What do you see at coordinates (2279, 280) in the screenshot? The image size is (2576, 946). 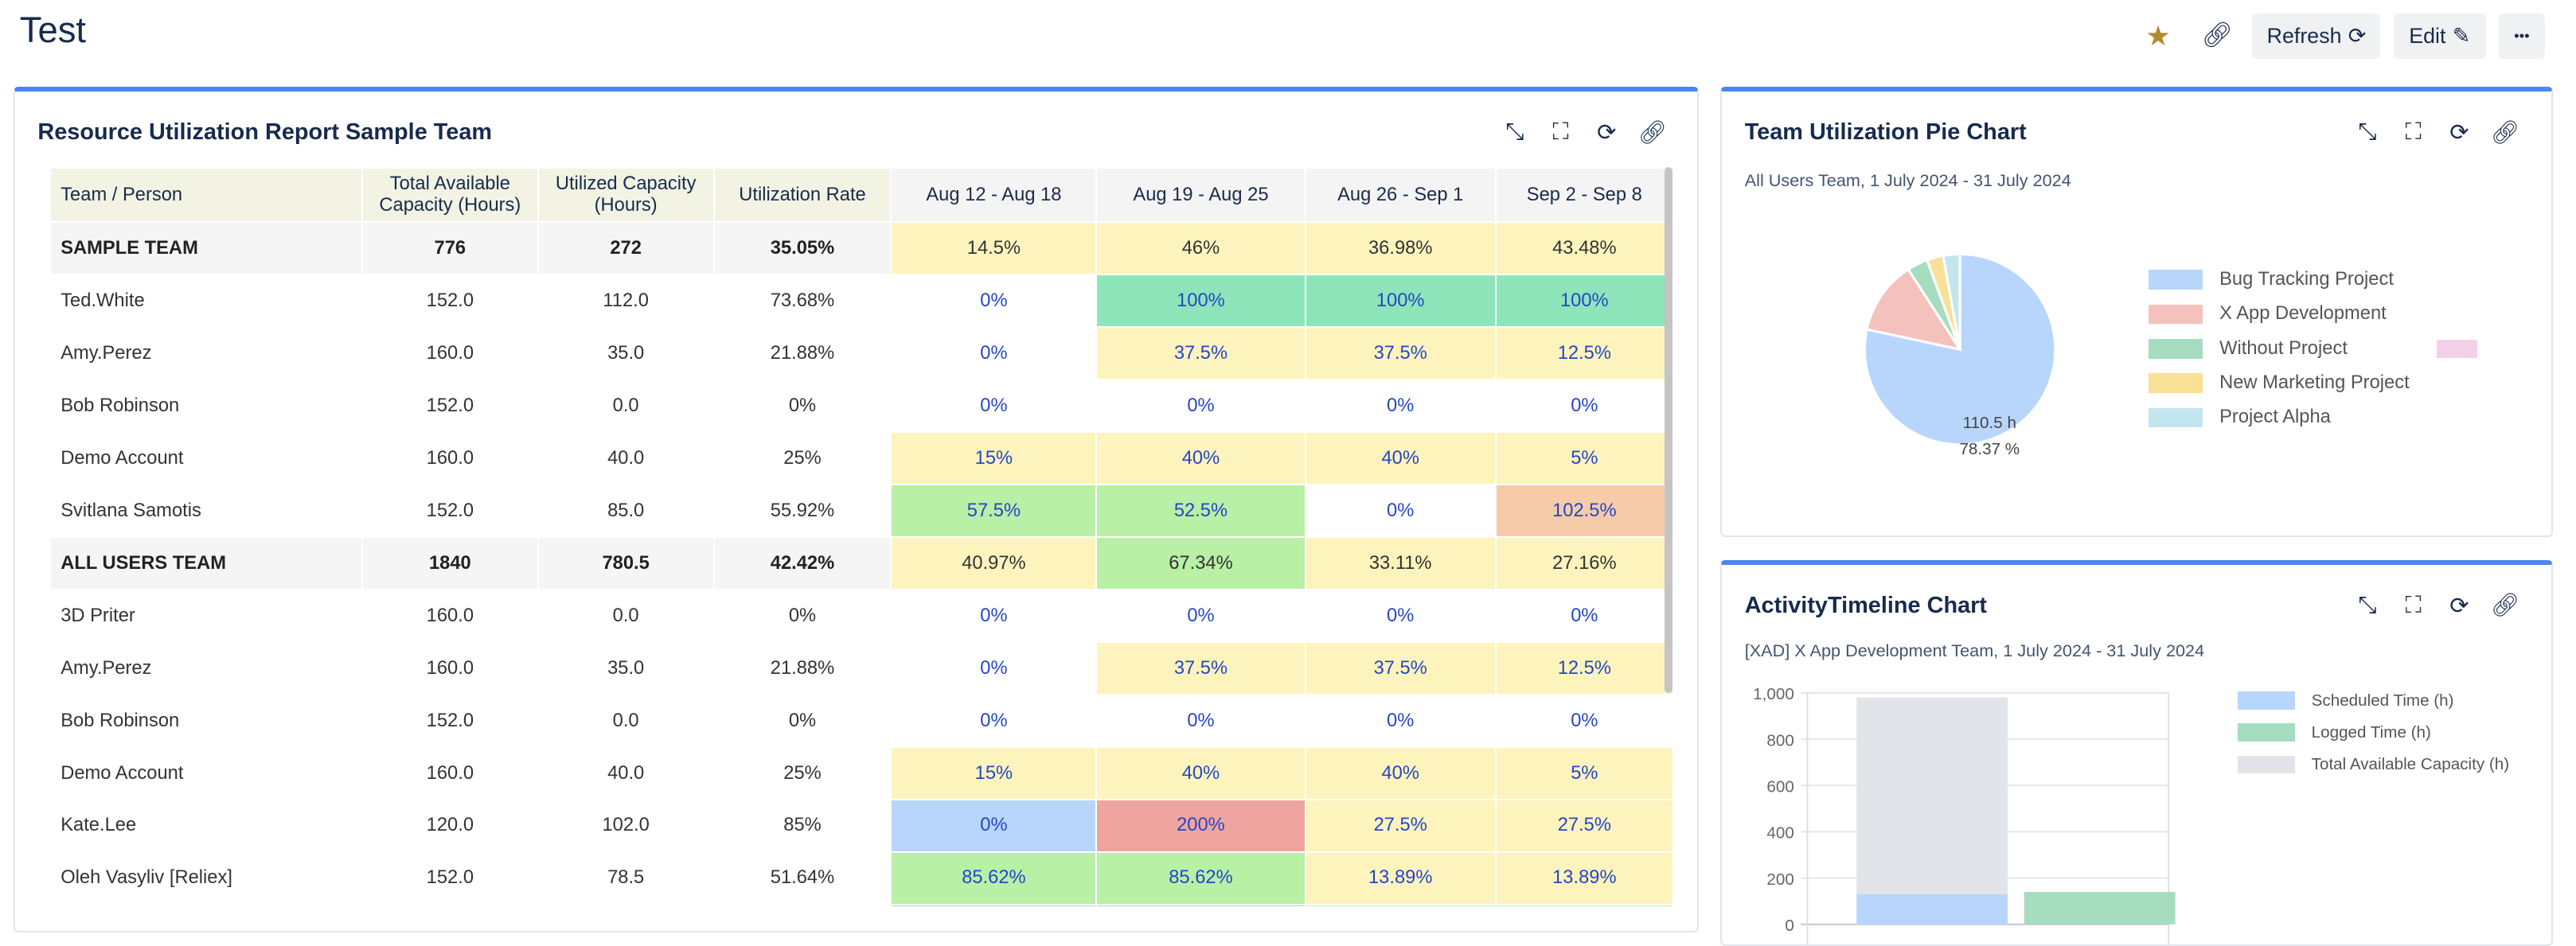 I see `legend-item: Bug Tracking Project` at bounding box center [2279, 280].